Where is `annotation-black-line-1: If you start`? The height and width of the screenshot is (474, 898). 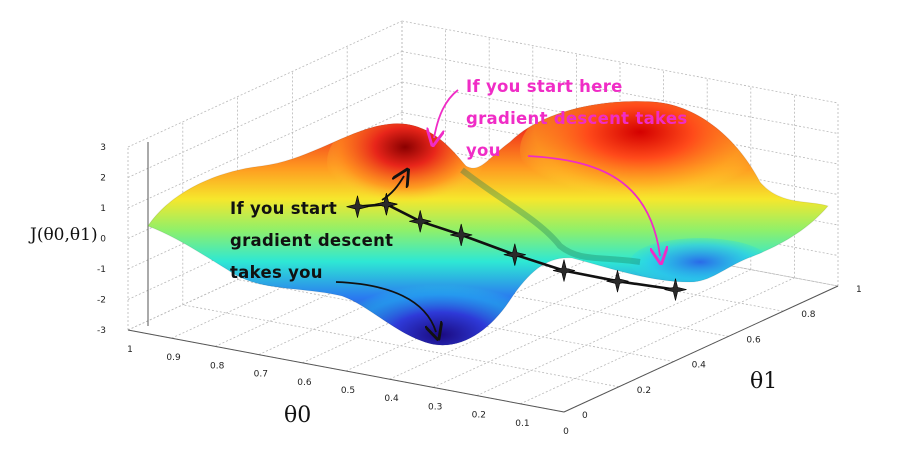 annotation-black-line-1: If you start is located at coordinates (283, 208).